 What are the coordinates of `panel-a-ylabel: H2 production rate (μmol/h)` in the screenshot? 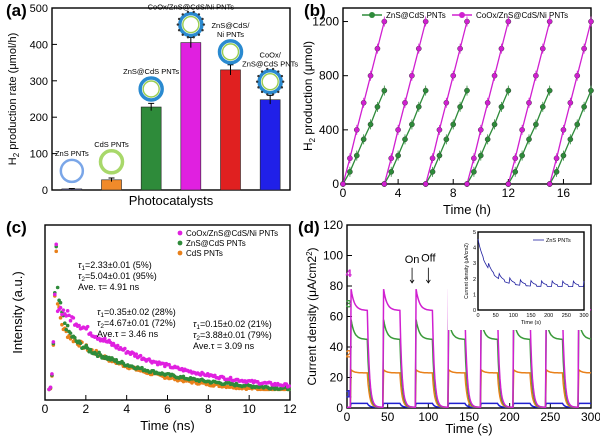 It's located at (14, 99).